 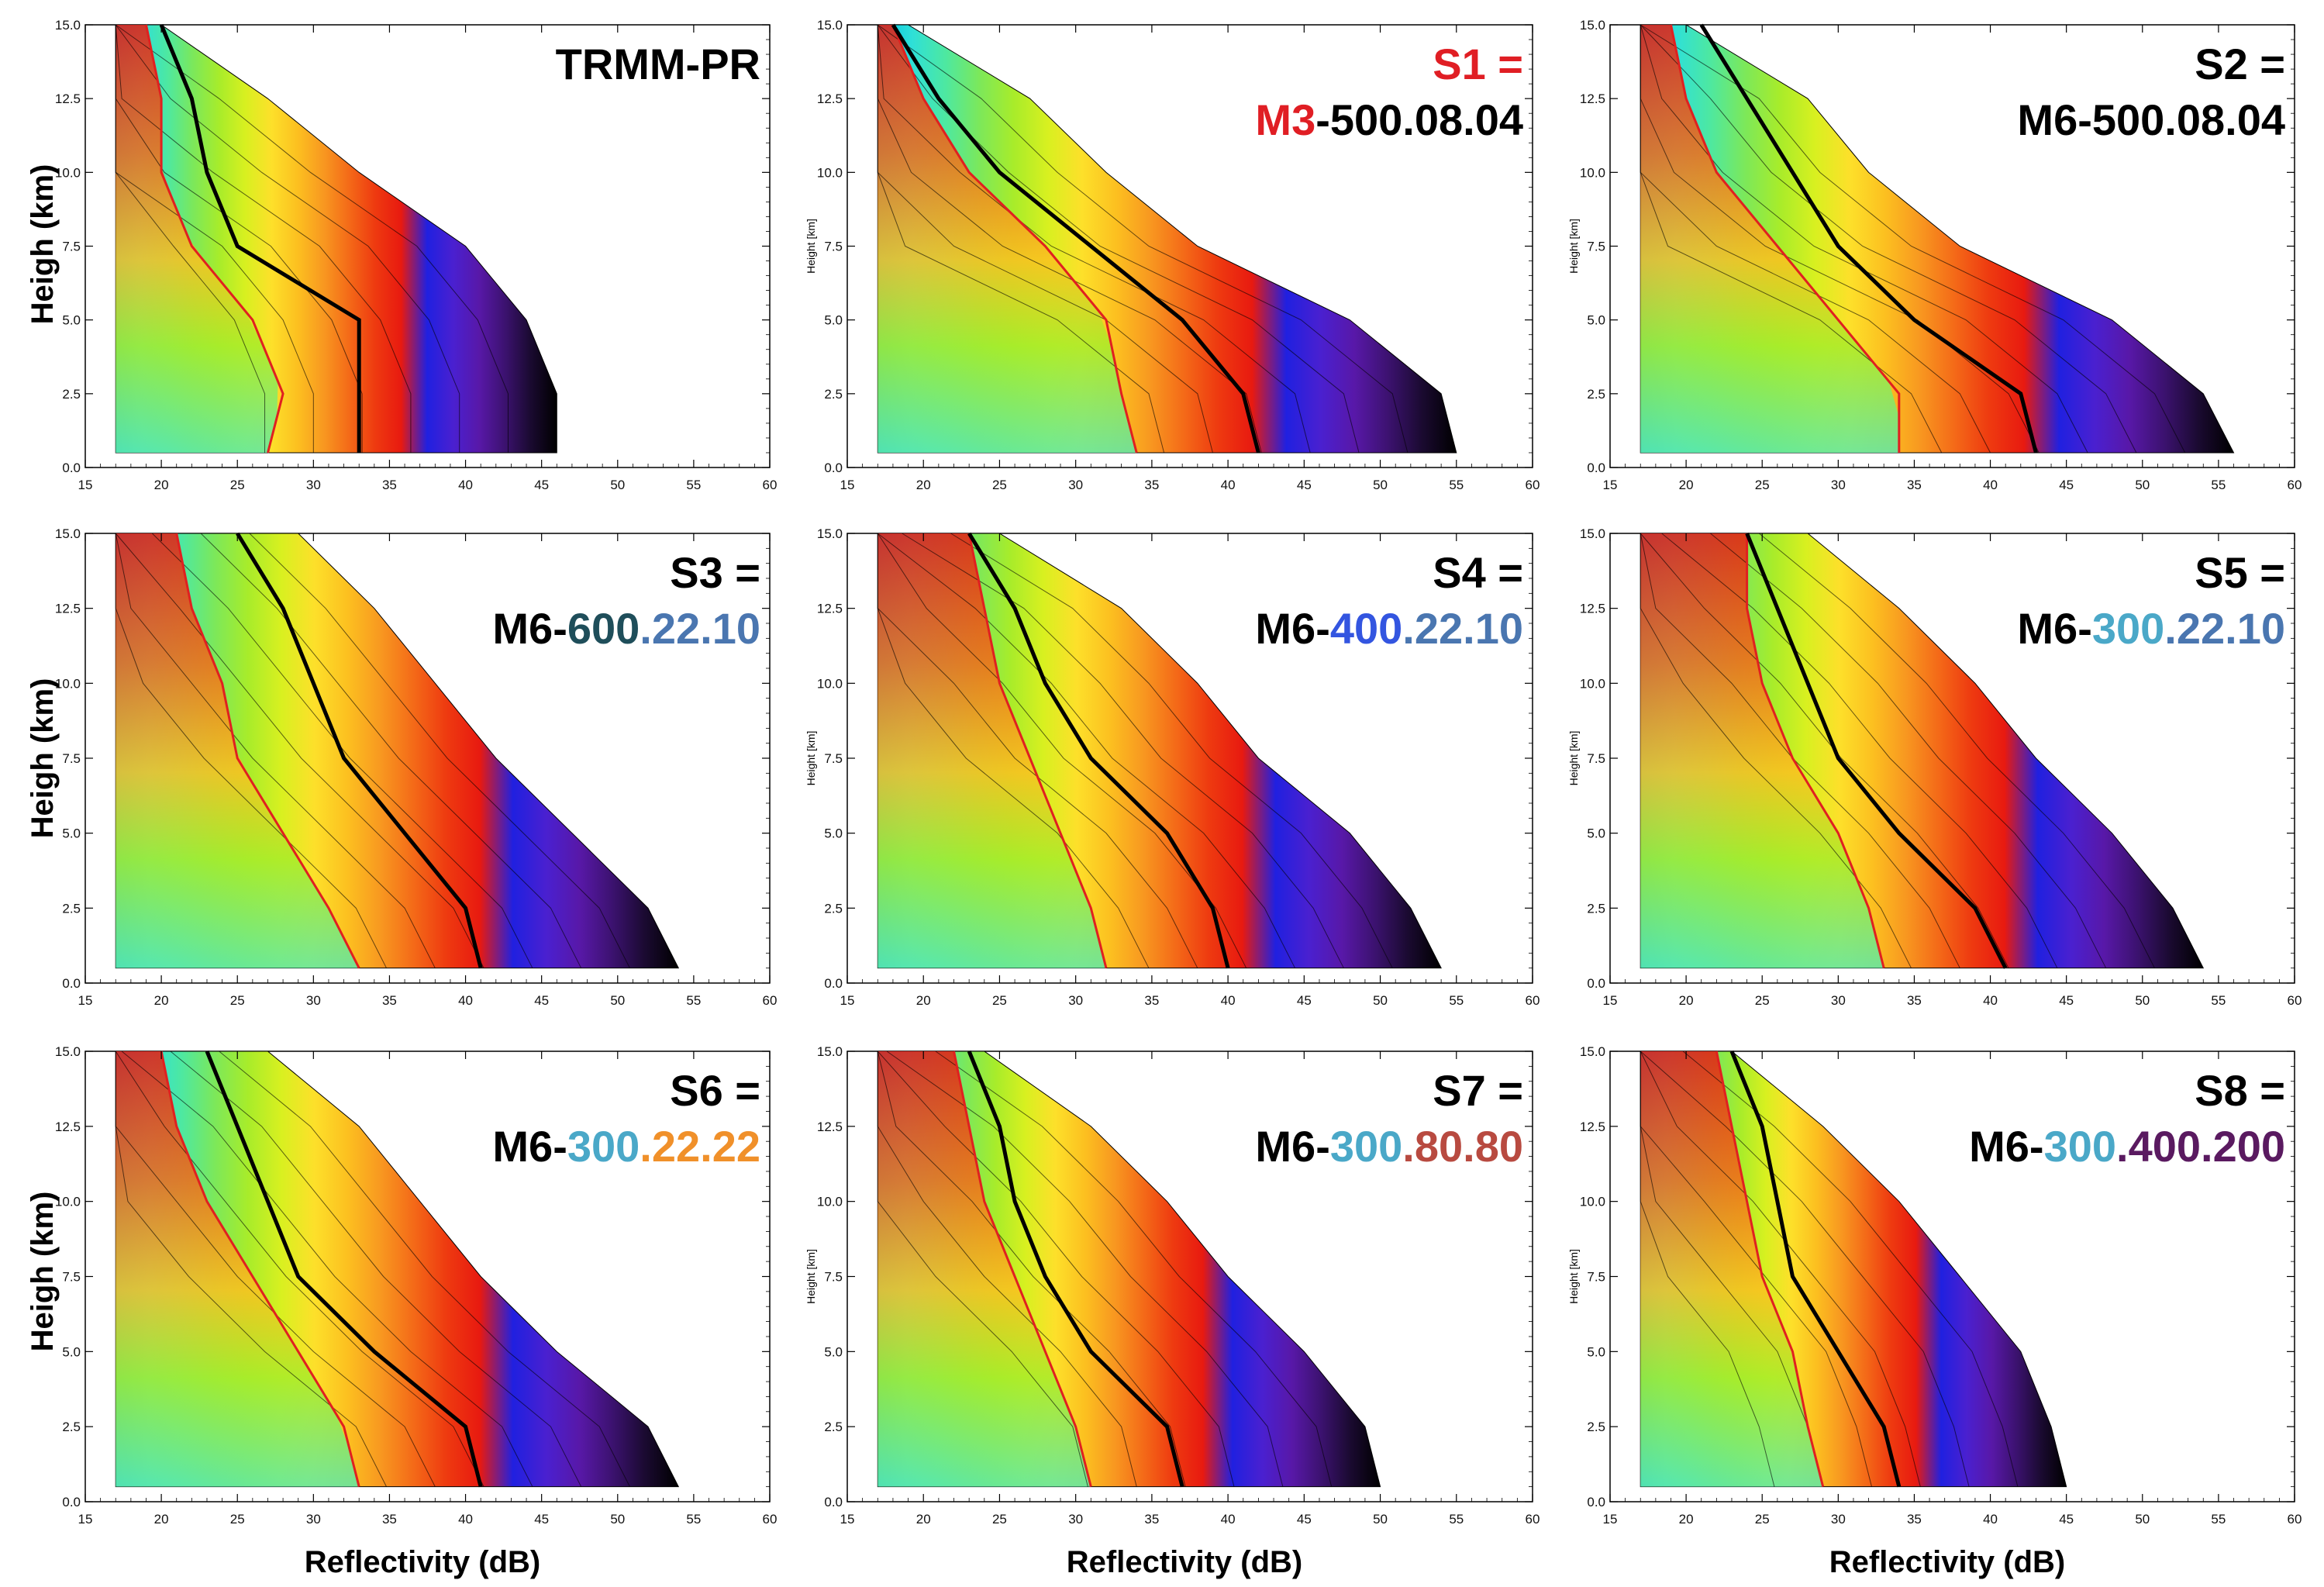 I want to click on panel-title-line: M6-400.22.10, so click(x=1389, y=628).